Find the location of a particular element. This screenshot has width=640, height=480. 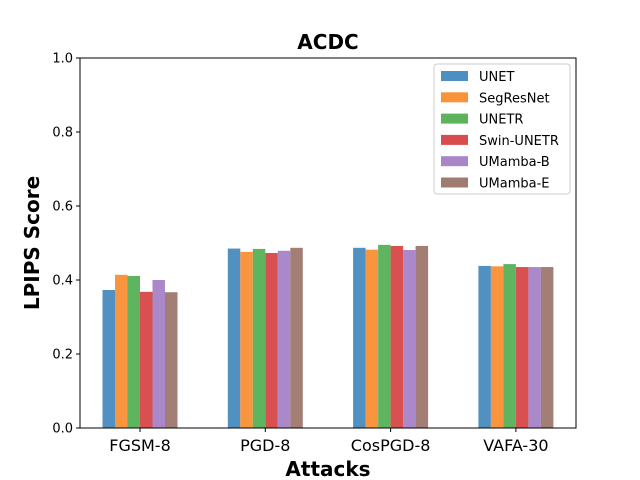

legend-label-umamba-e: UMamba-E is located at coordinates (514, 184).